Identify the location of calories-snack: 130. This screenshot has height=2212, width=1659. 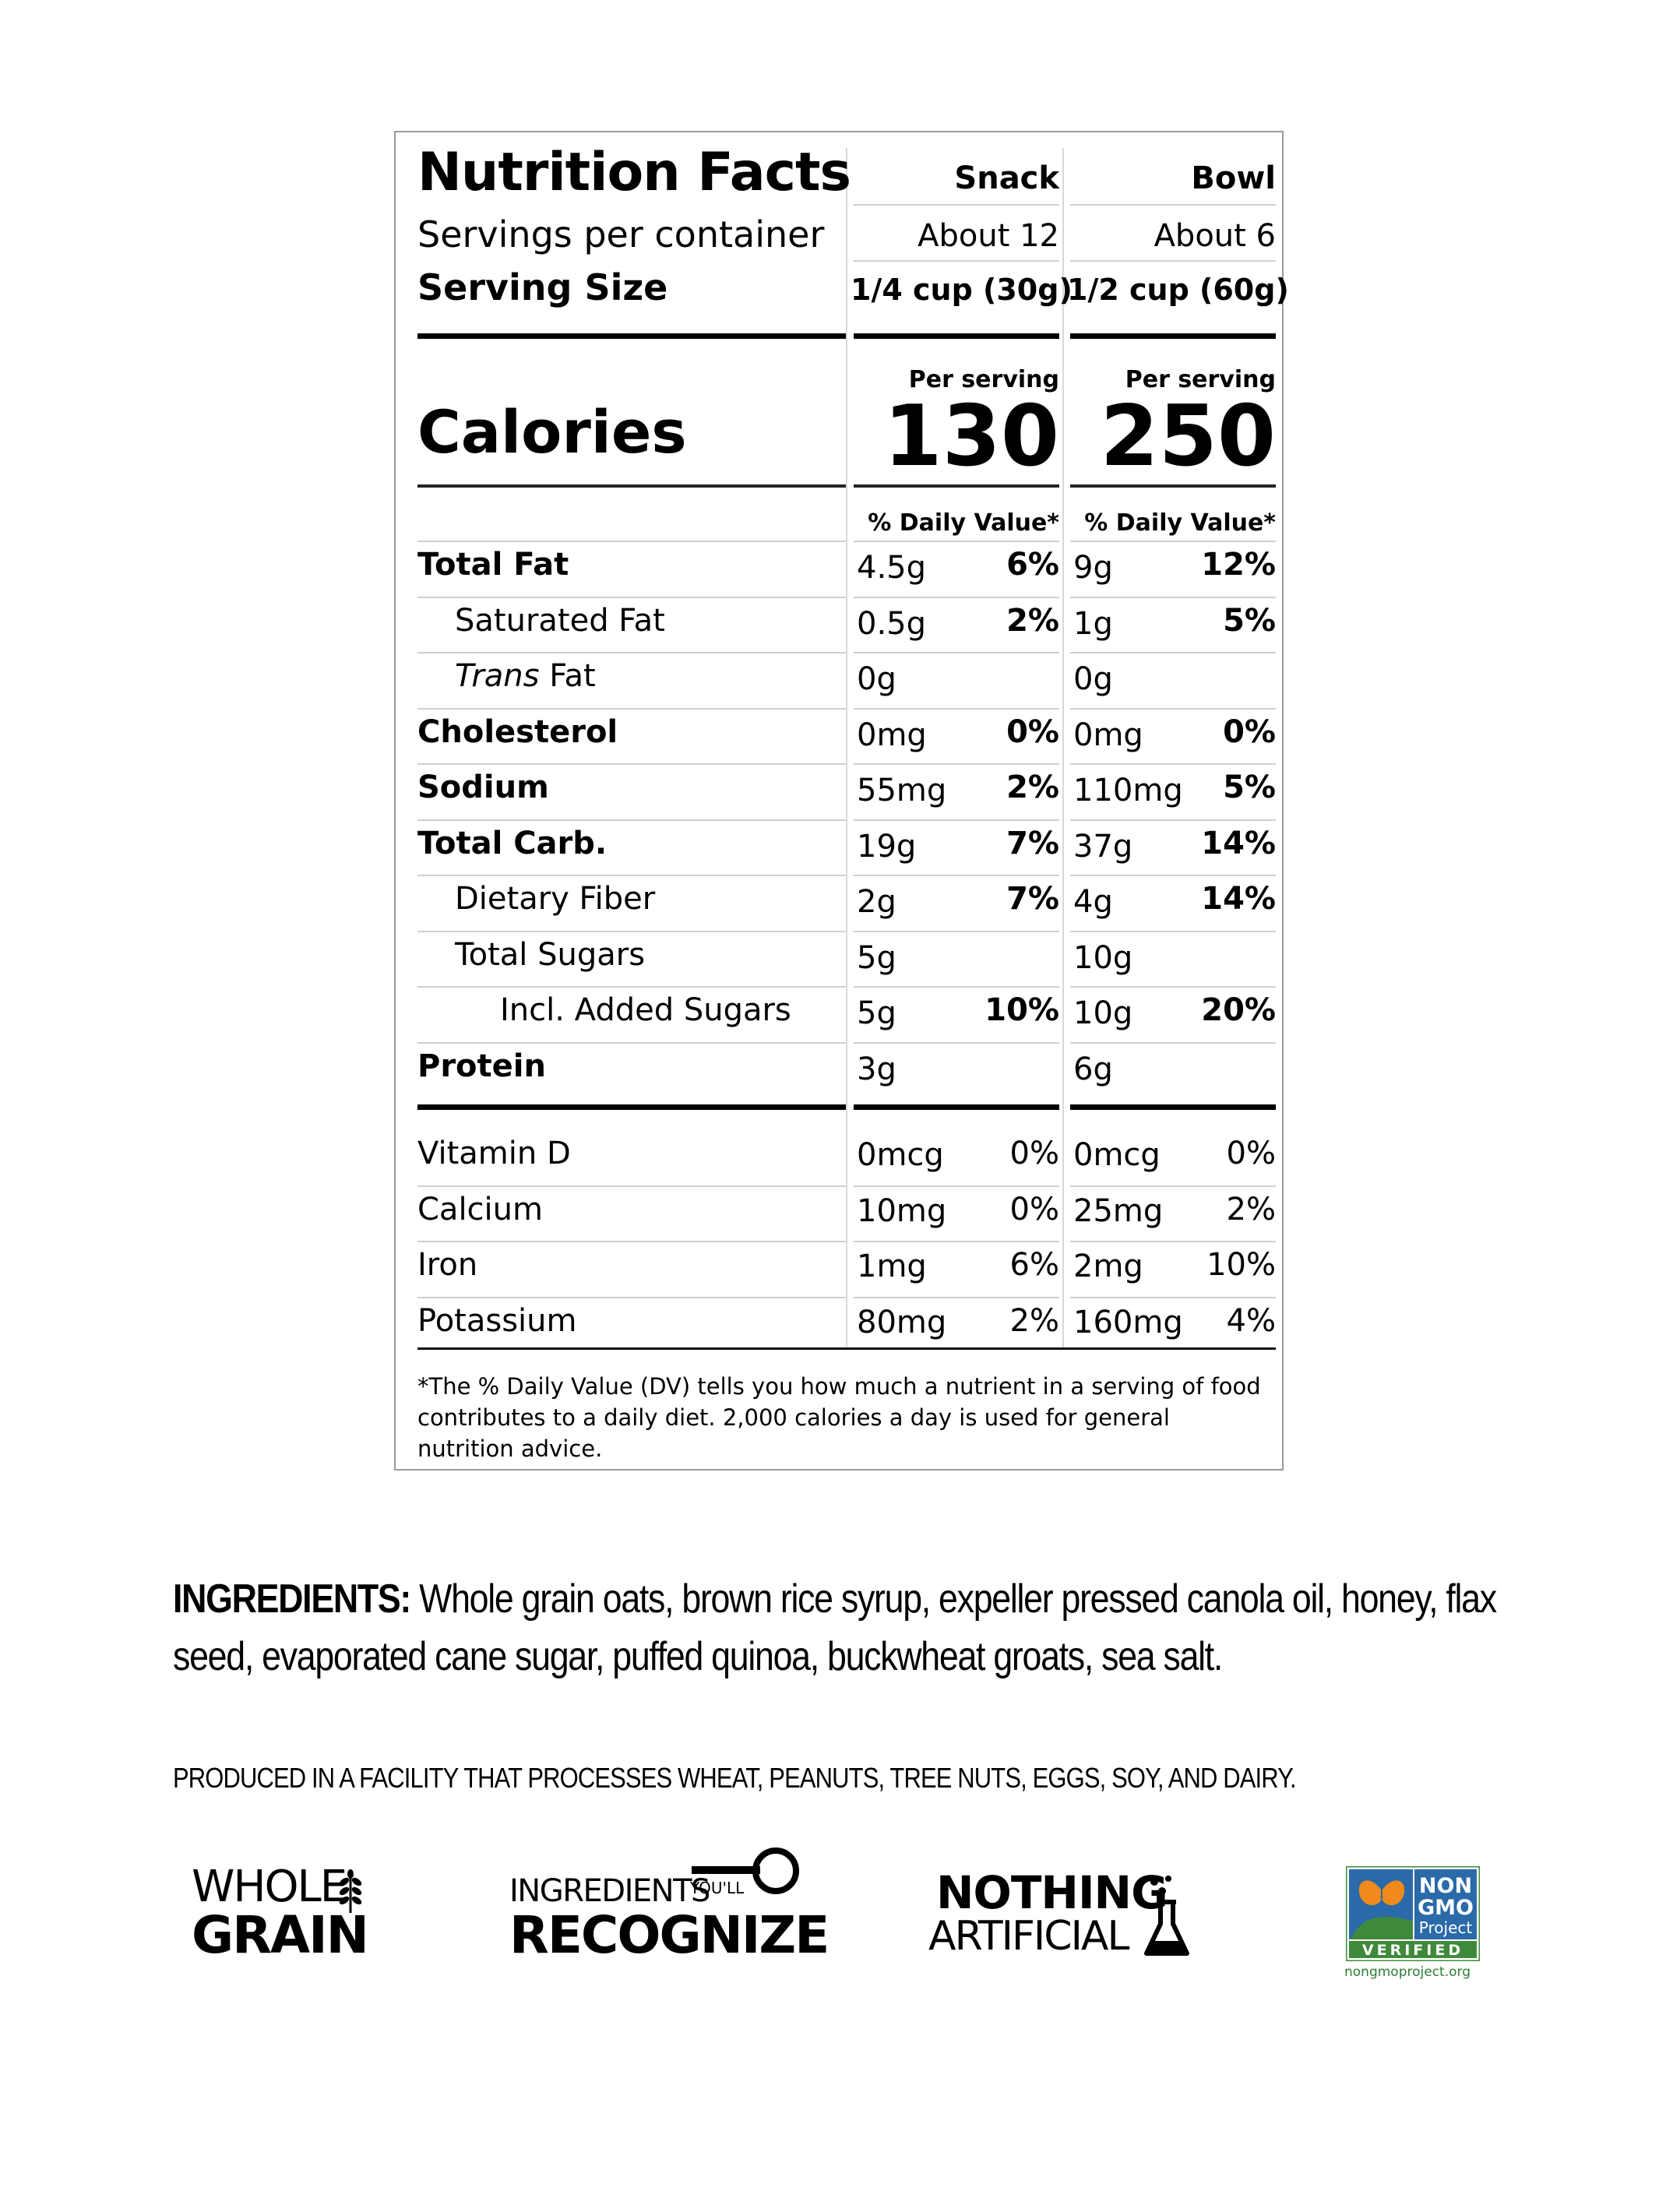
(971, 436).